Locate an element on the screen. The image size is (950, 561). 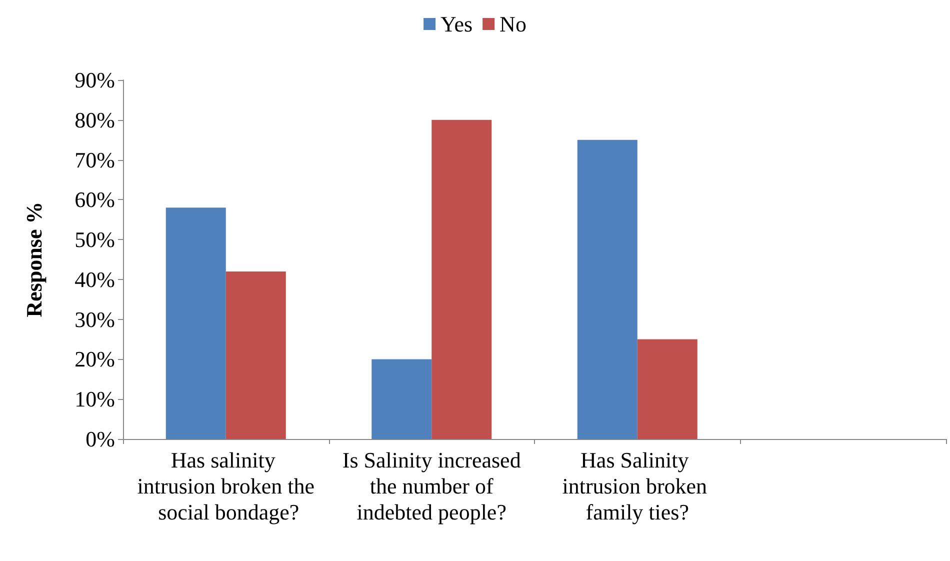
y-tick-label: 10% is located at coordinates (94, 399).